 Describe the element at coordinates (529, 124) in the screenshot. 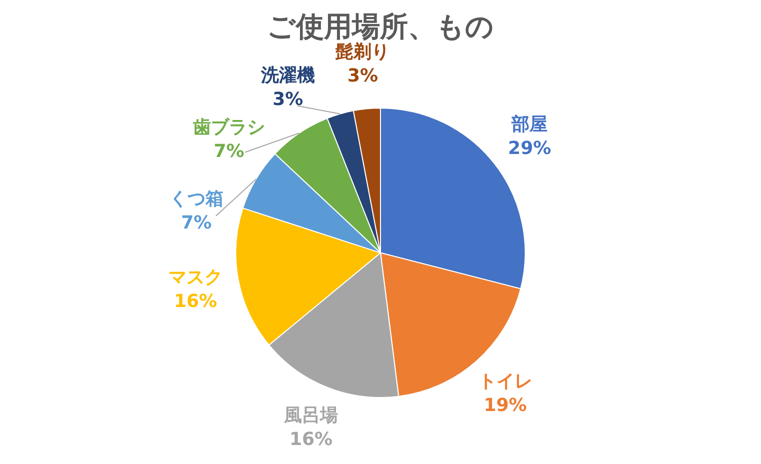

I see `slice-label: 部屋` at that location.